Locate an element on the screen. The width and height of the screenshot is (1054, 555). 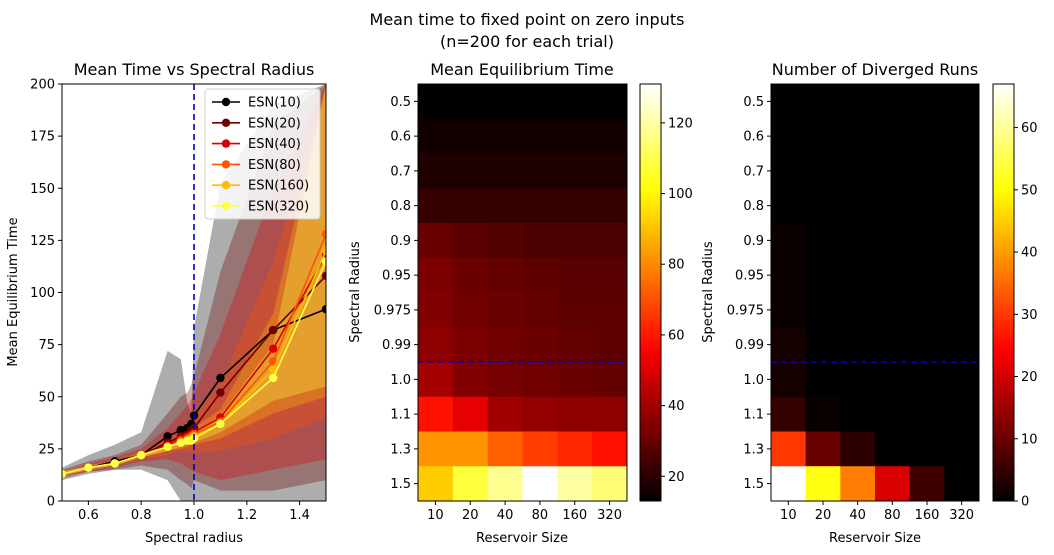
line-chart-title: Mean Time vs Spectral Radius is located at coordinates (194, 69).